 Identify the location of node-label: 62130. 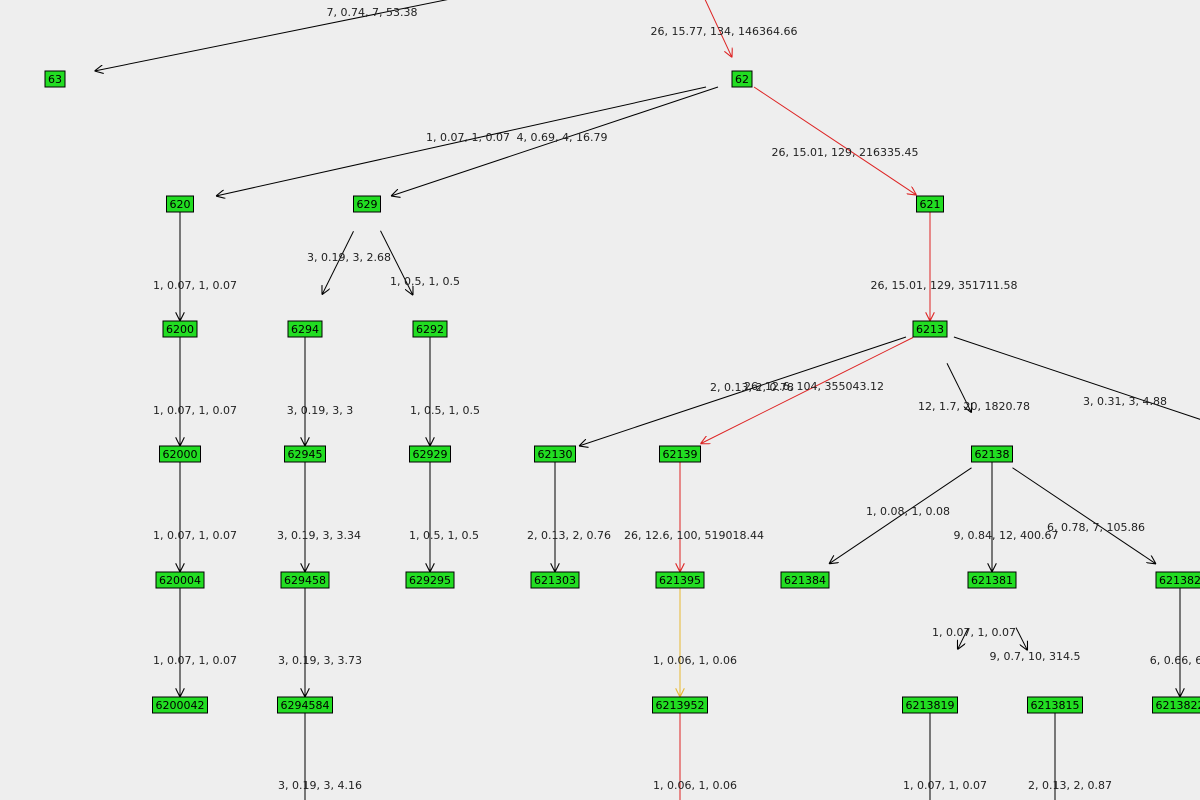
(555, 454).